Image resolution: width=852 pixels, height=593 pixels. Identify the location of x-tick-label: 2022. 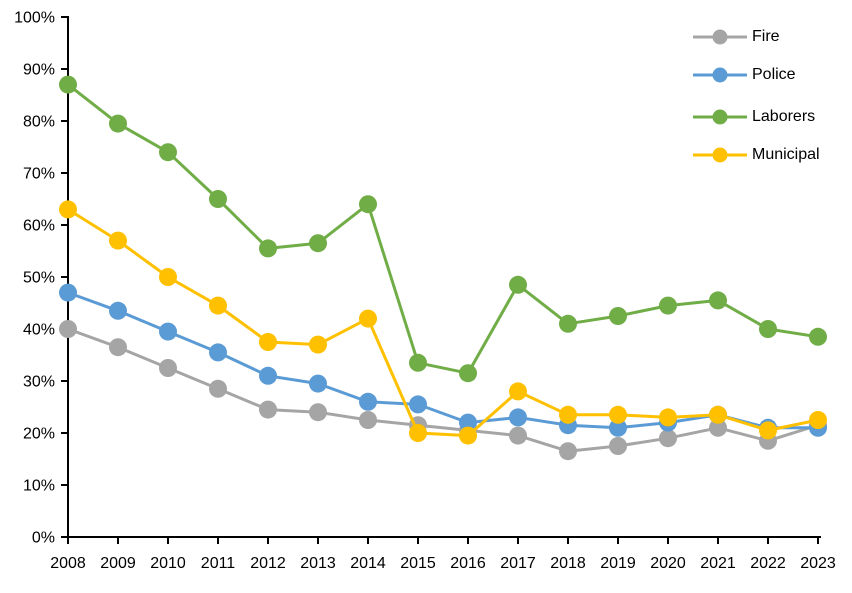
(768, 563).